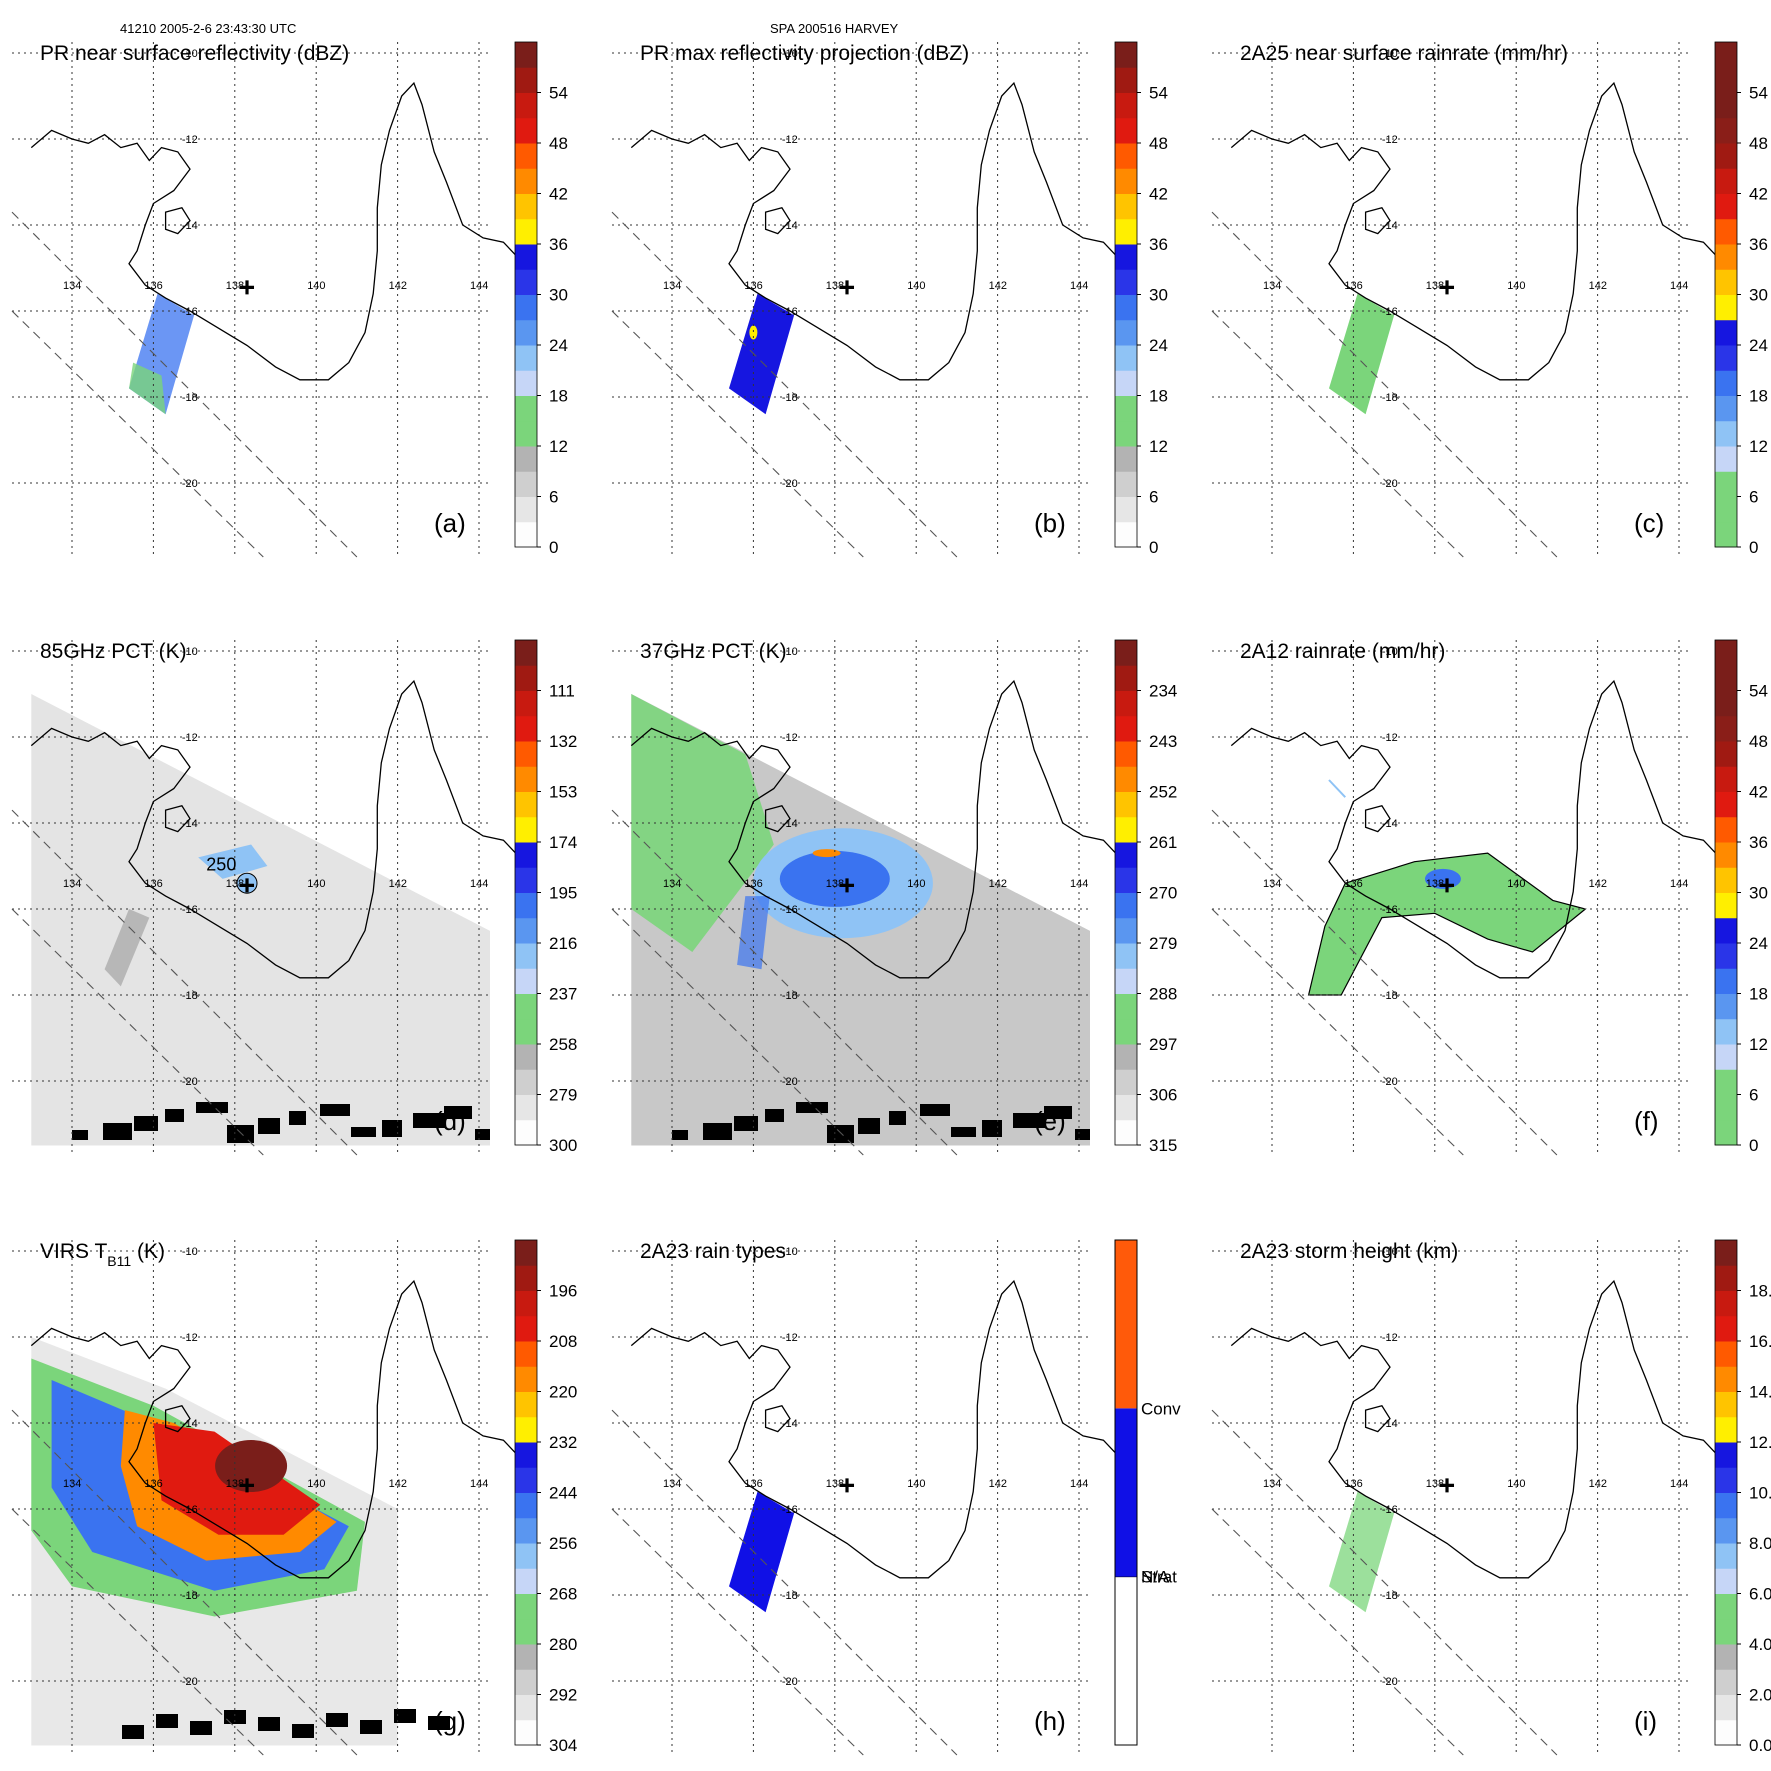  Describe the element at coordinates (1158, 93) in the screenshot. I see `colorbar-label: 54` at that location.